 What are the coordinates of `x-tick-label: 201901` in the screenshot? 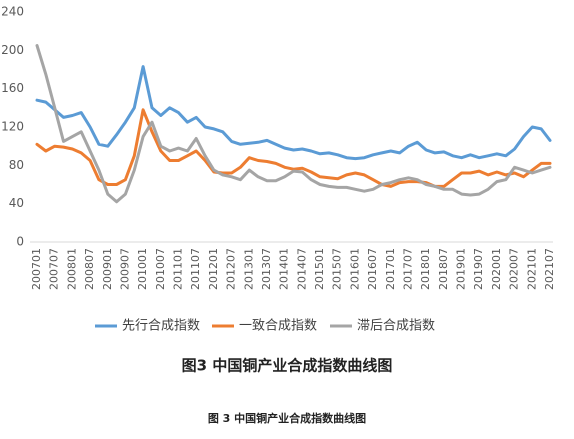 It's located at (461, 269).